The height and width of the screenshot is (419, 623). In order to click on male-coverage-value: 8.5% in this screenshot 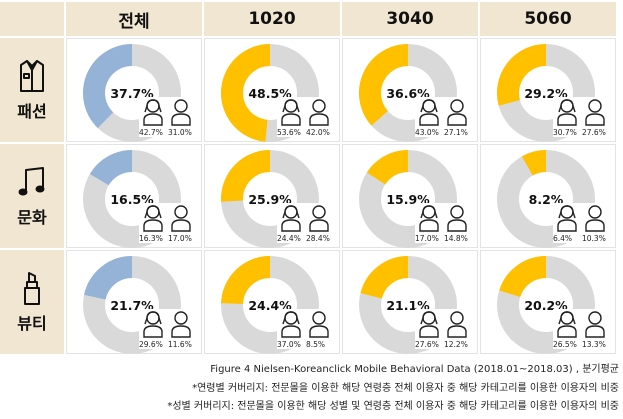, I will do `click(316, 344)`.